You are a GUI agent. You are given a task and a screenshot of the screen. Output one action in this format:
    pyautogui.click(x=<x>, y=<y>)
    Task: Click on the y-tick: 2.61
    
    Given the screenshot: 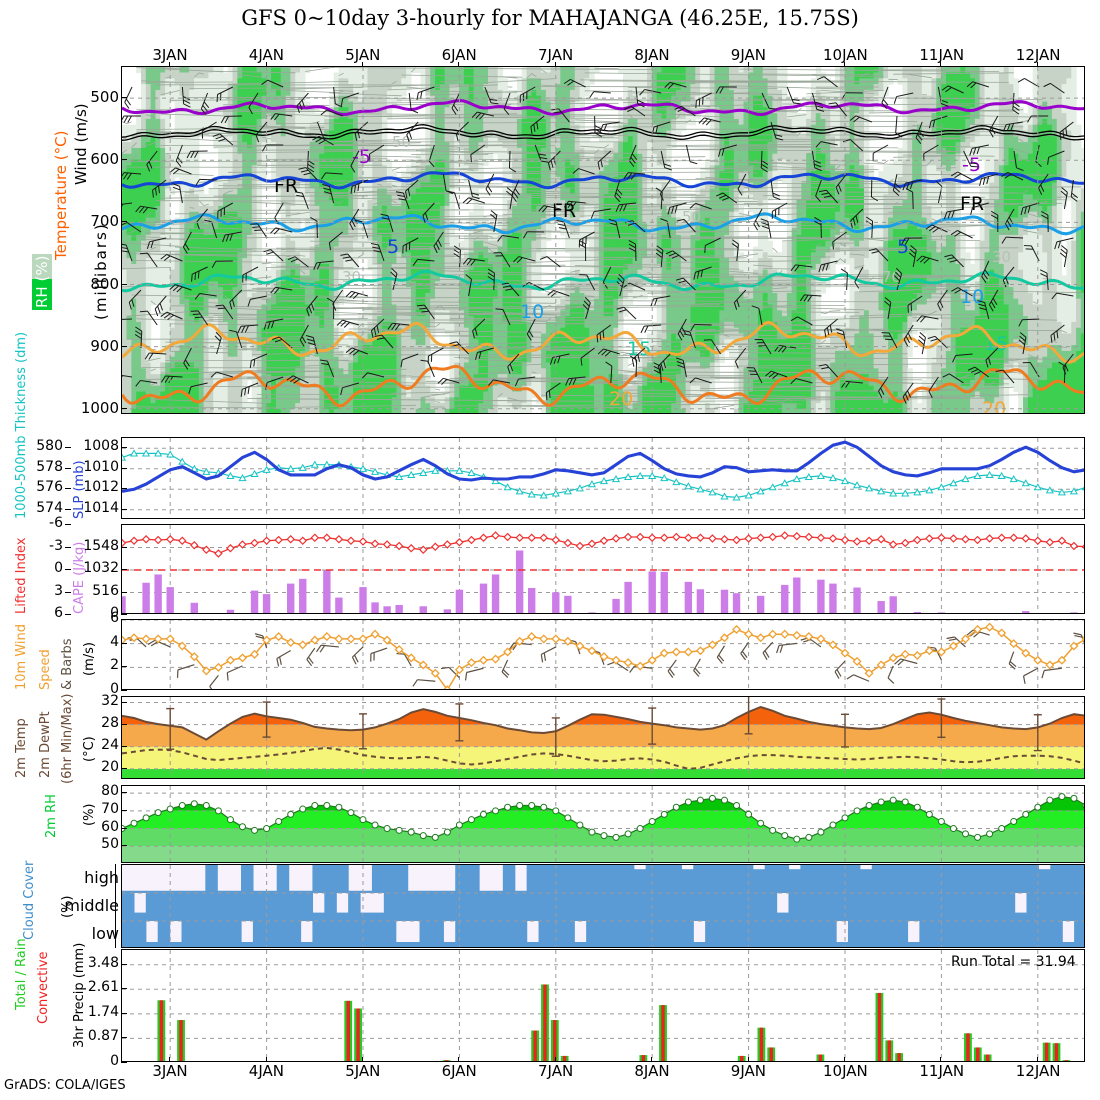 What is the action you would take?
    pyautogui.click(x=103, y=987)
    